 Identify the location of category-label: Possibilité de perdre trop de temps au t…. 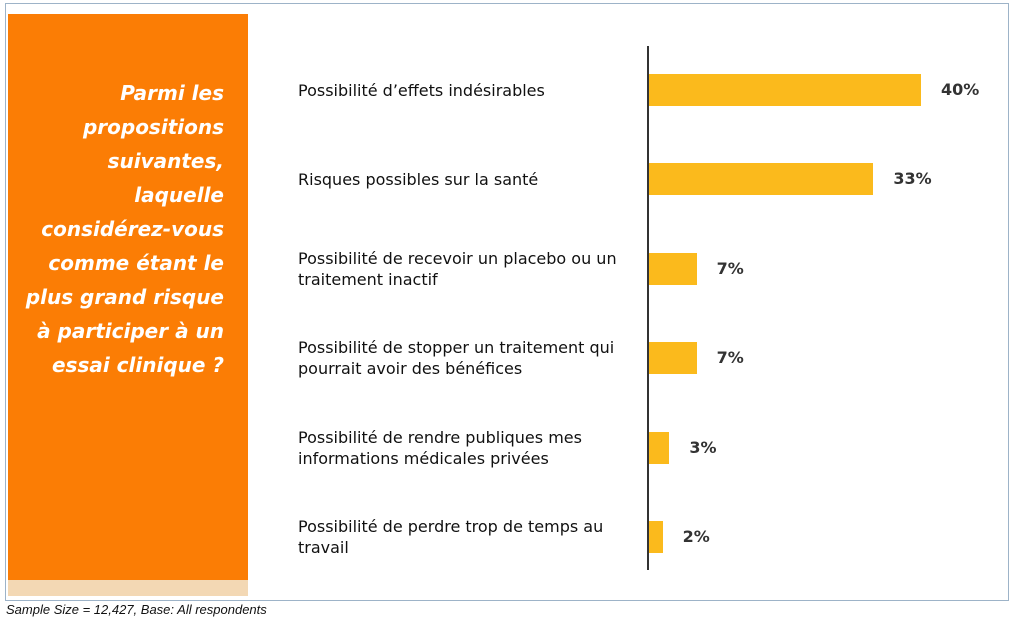
(451, 537).